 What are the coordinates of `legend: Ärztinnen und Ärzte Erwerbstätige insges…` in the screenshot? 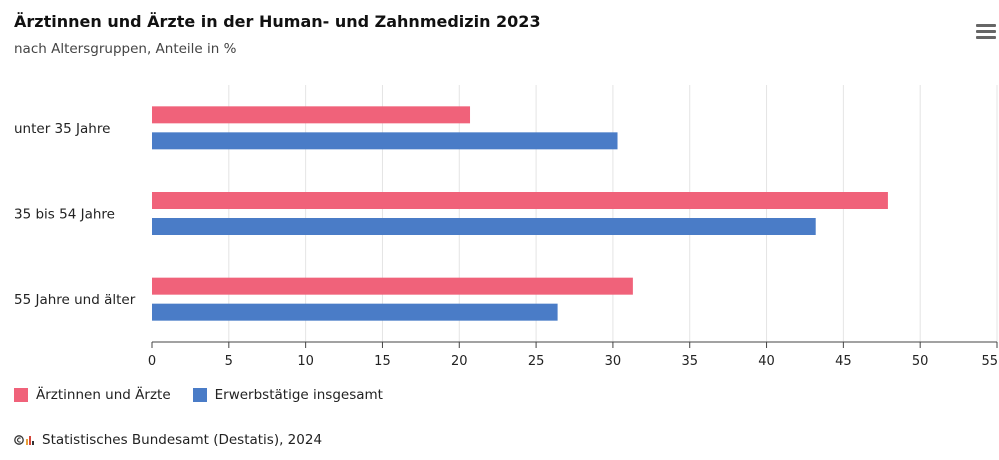 It's located at (209, 395).